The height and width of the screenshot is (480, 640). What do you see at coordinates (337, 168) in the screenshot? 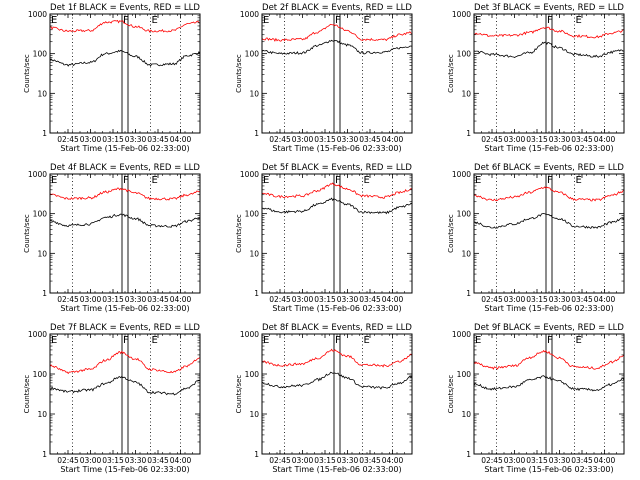
I see `panel-title: Det 5f BLACK = Events, RED = LLD` at bounding box center [337, 168].